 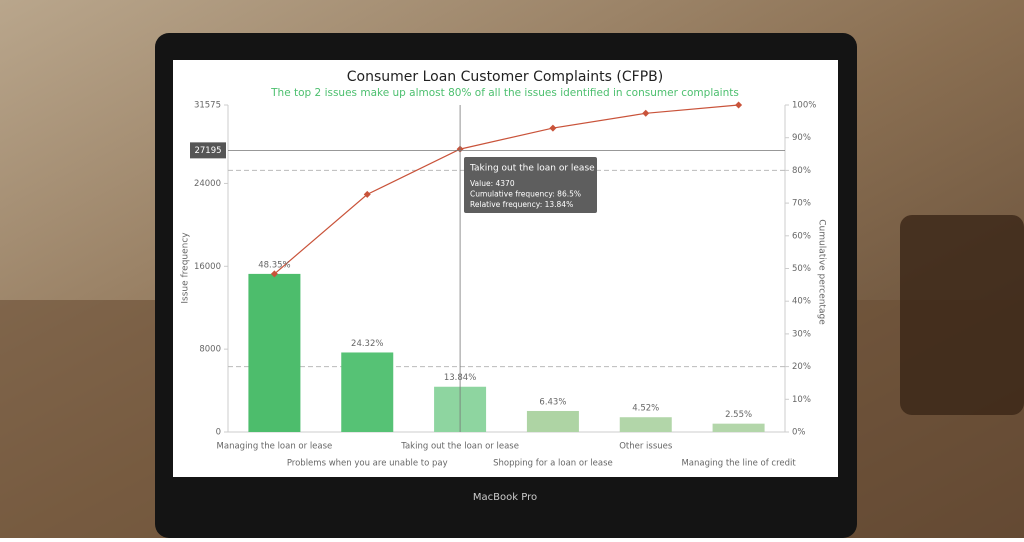 I want to click on y2-tick-label: 50%, so click(x=801, y=269).